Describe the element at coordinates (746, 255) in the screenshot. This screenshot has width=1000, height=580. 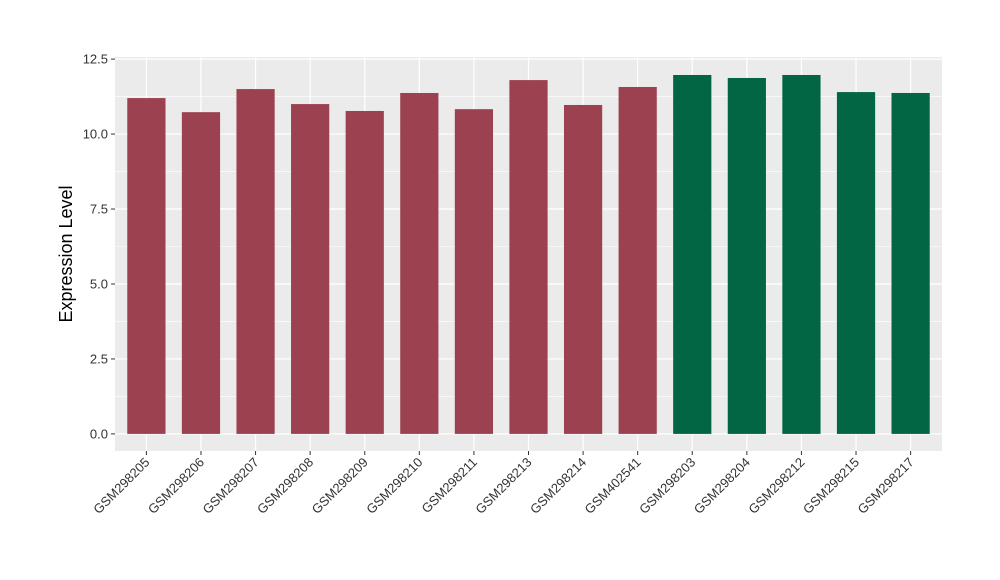
I see `bar-GSM298204` at that location.